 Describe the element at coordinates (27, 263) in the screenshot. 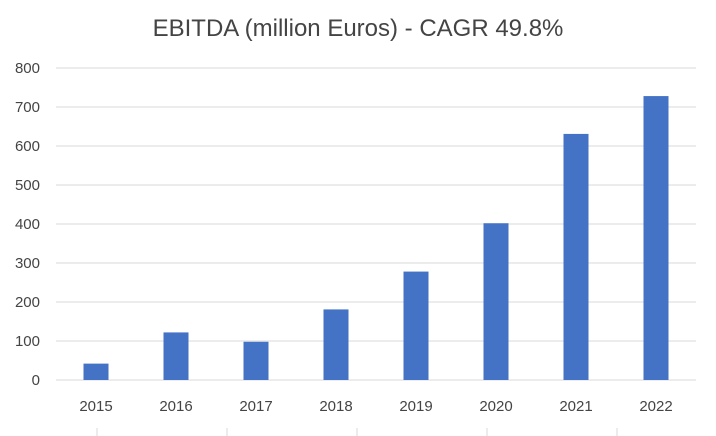

I see `y-tick-label: 300` at that location.